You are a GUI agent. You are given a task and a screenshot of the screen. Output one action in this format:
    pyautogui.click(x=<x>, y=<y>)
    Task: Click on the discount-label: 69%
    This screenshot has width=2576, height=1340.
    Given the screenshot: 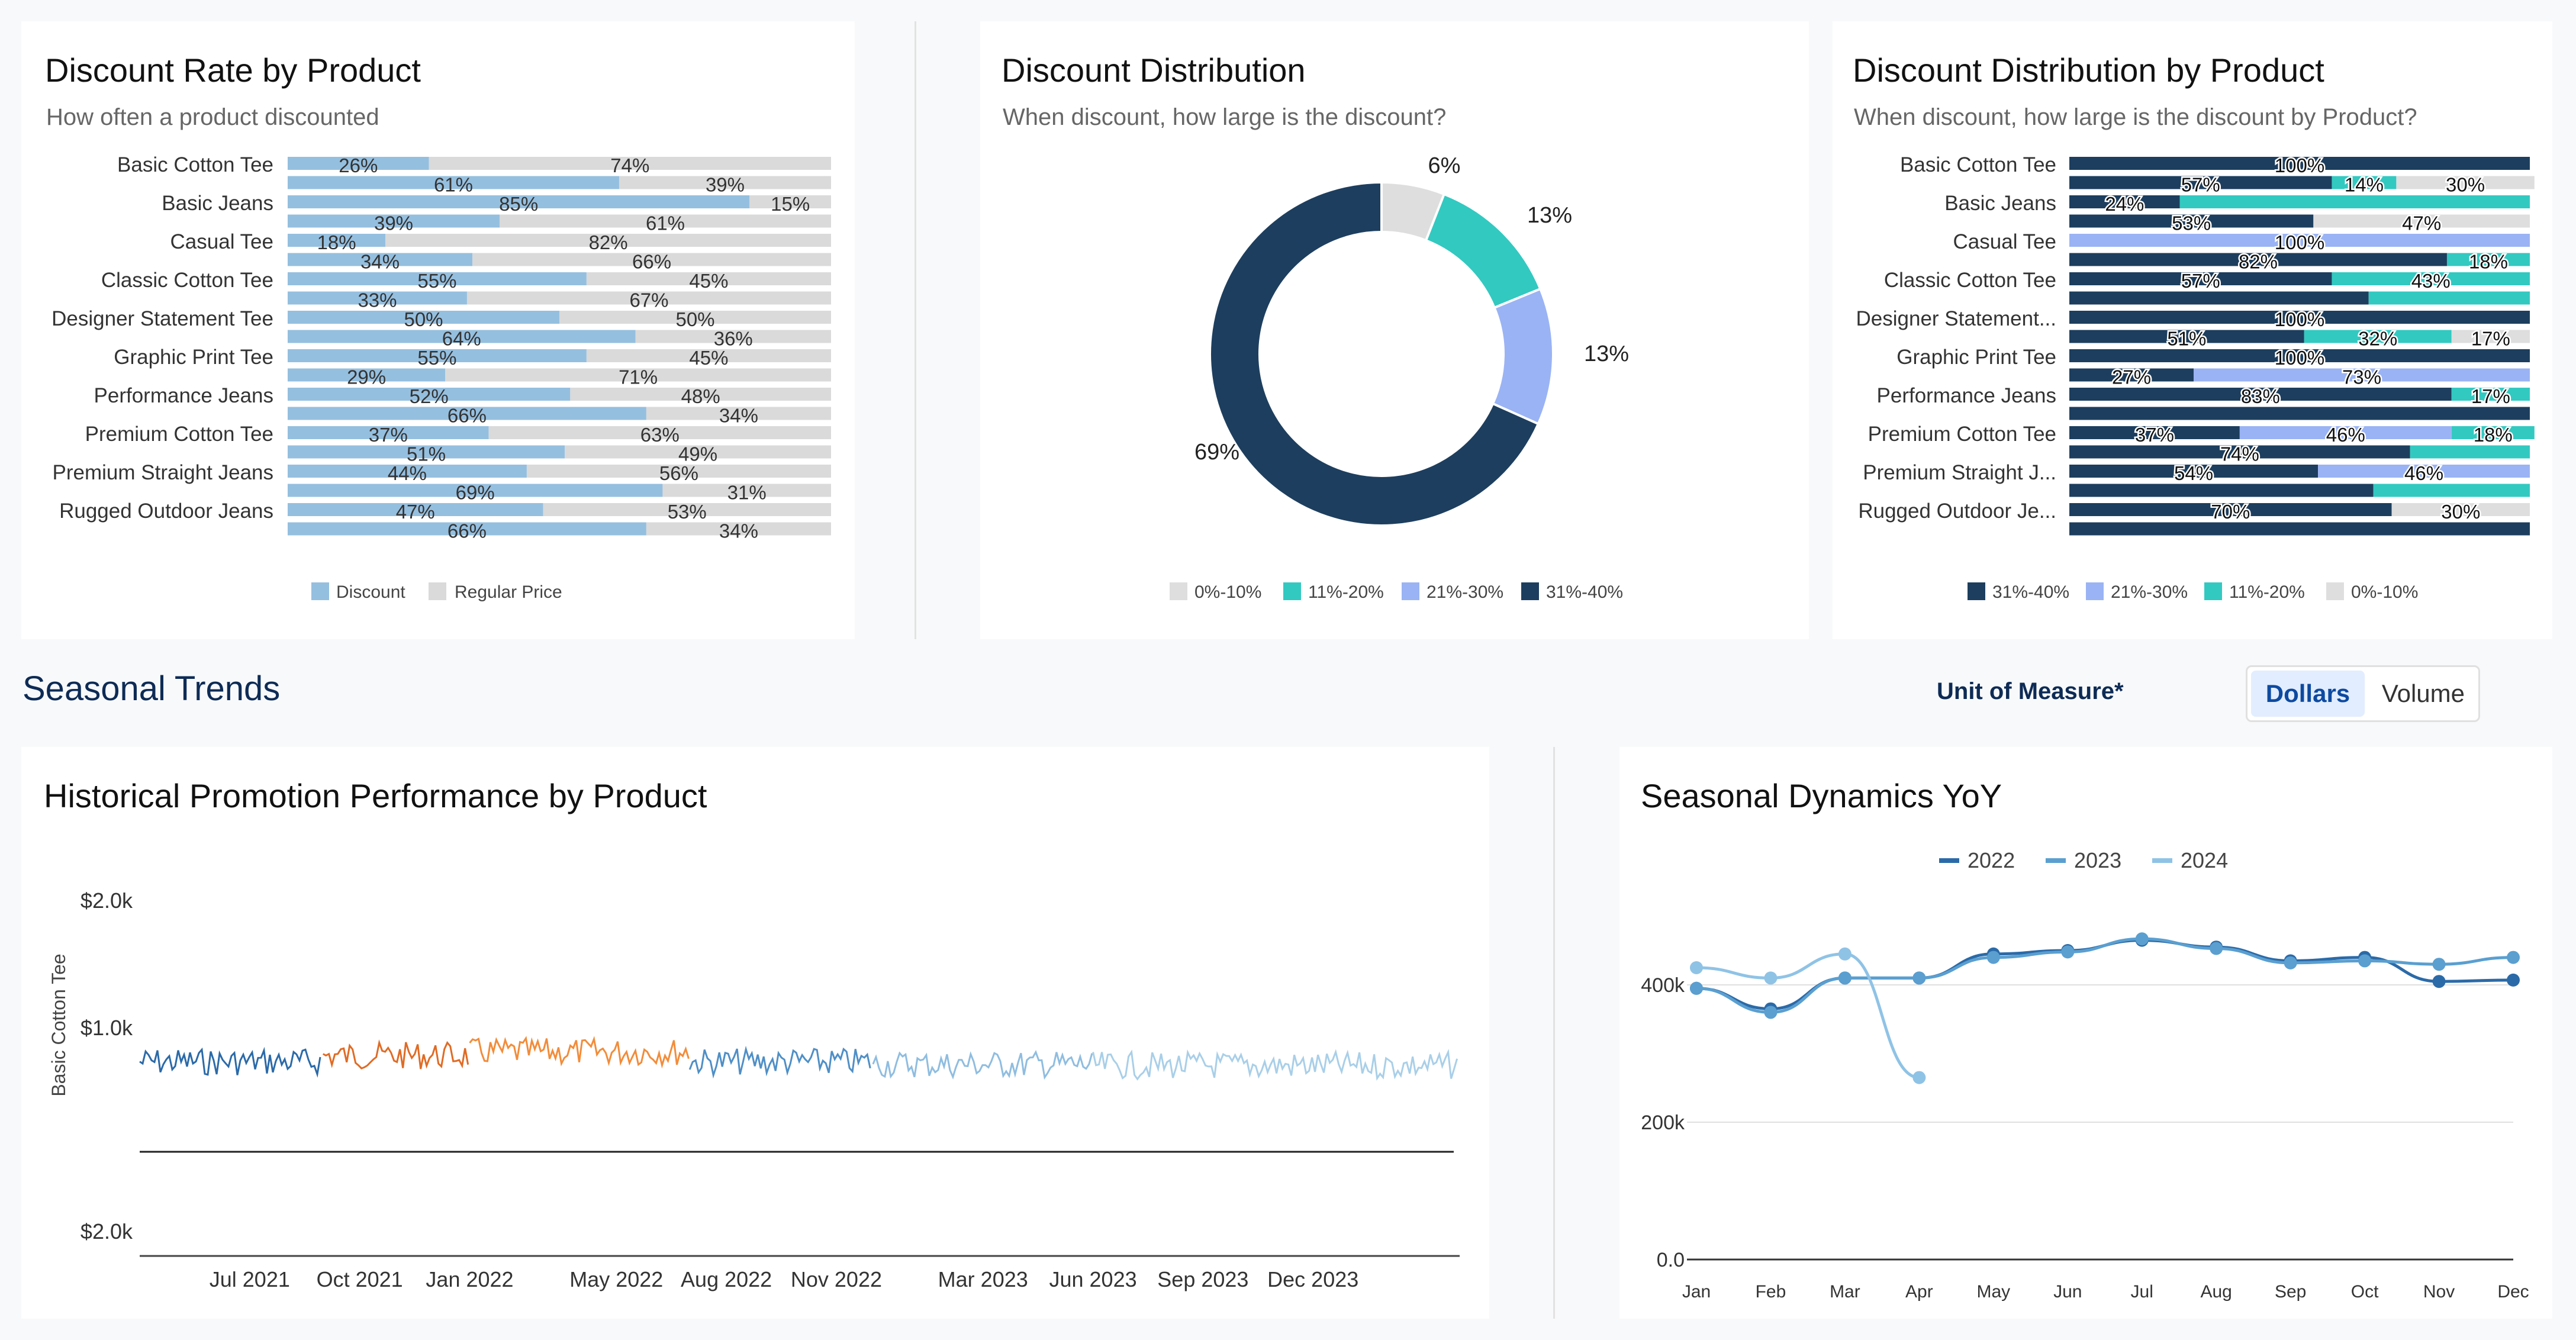 What is the action you would take?
    pyautogui.click(x=475, y=493)
    